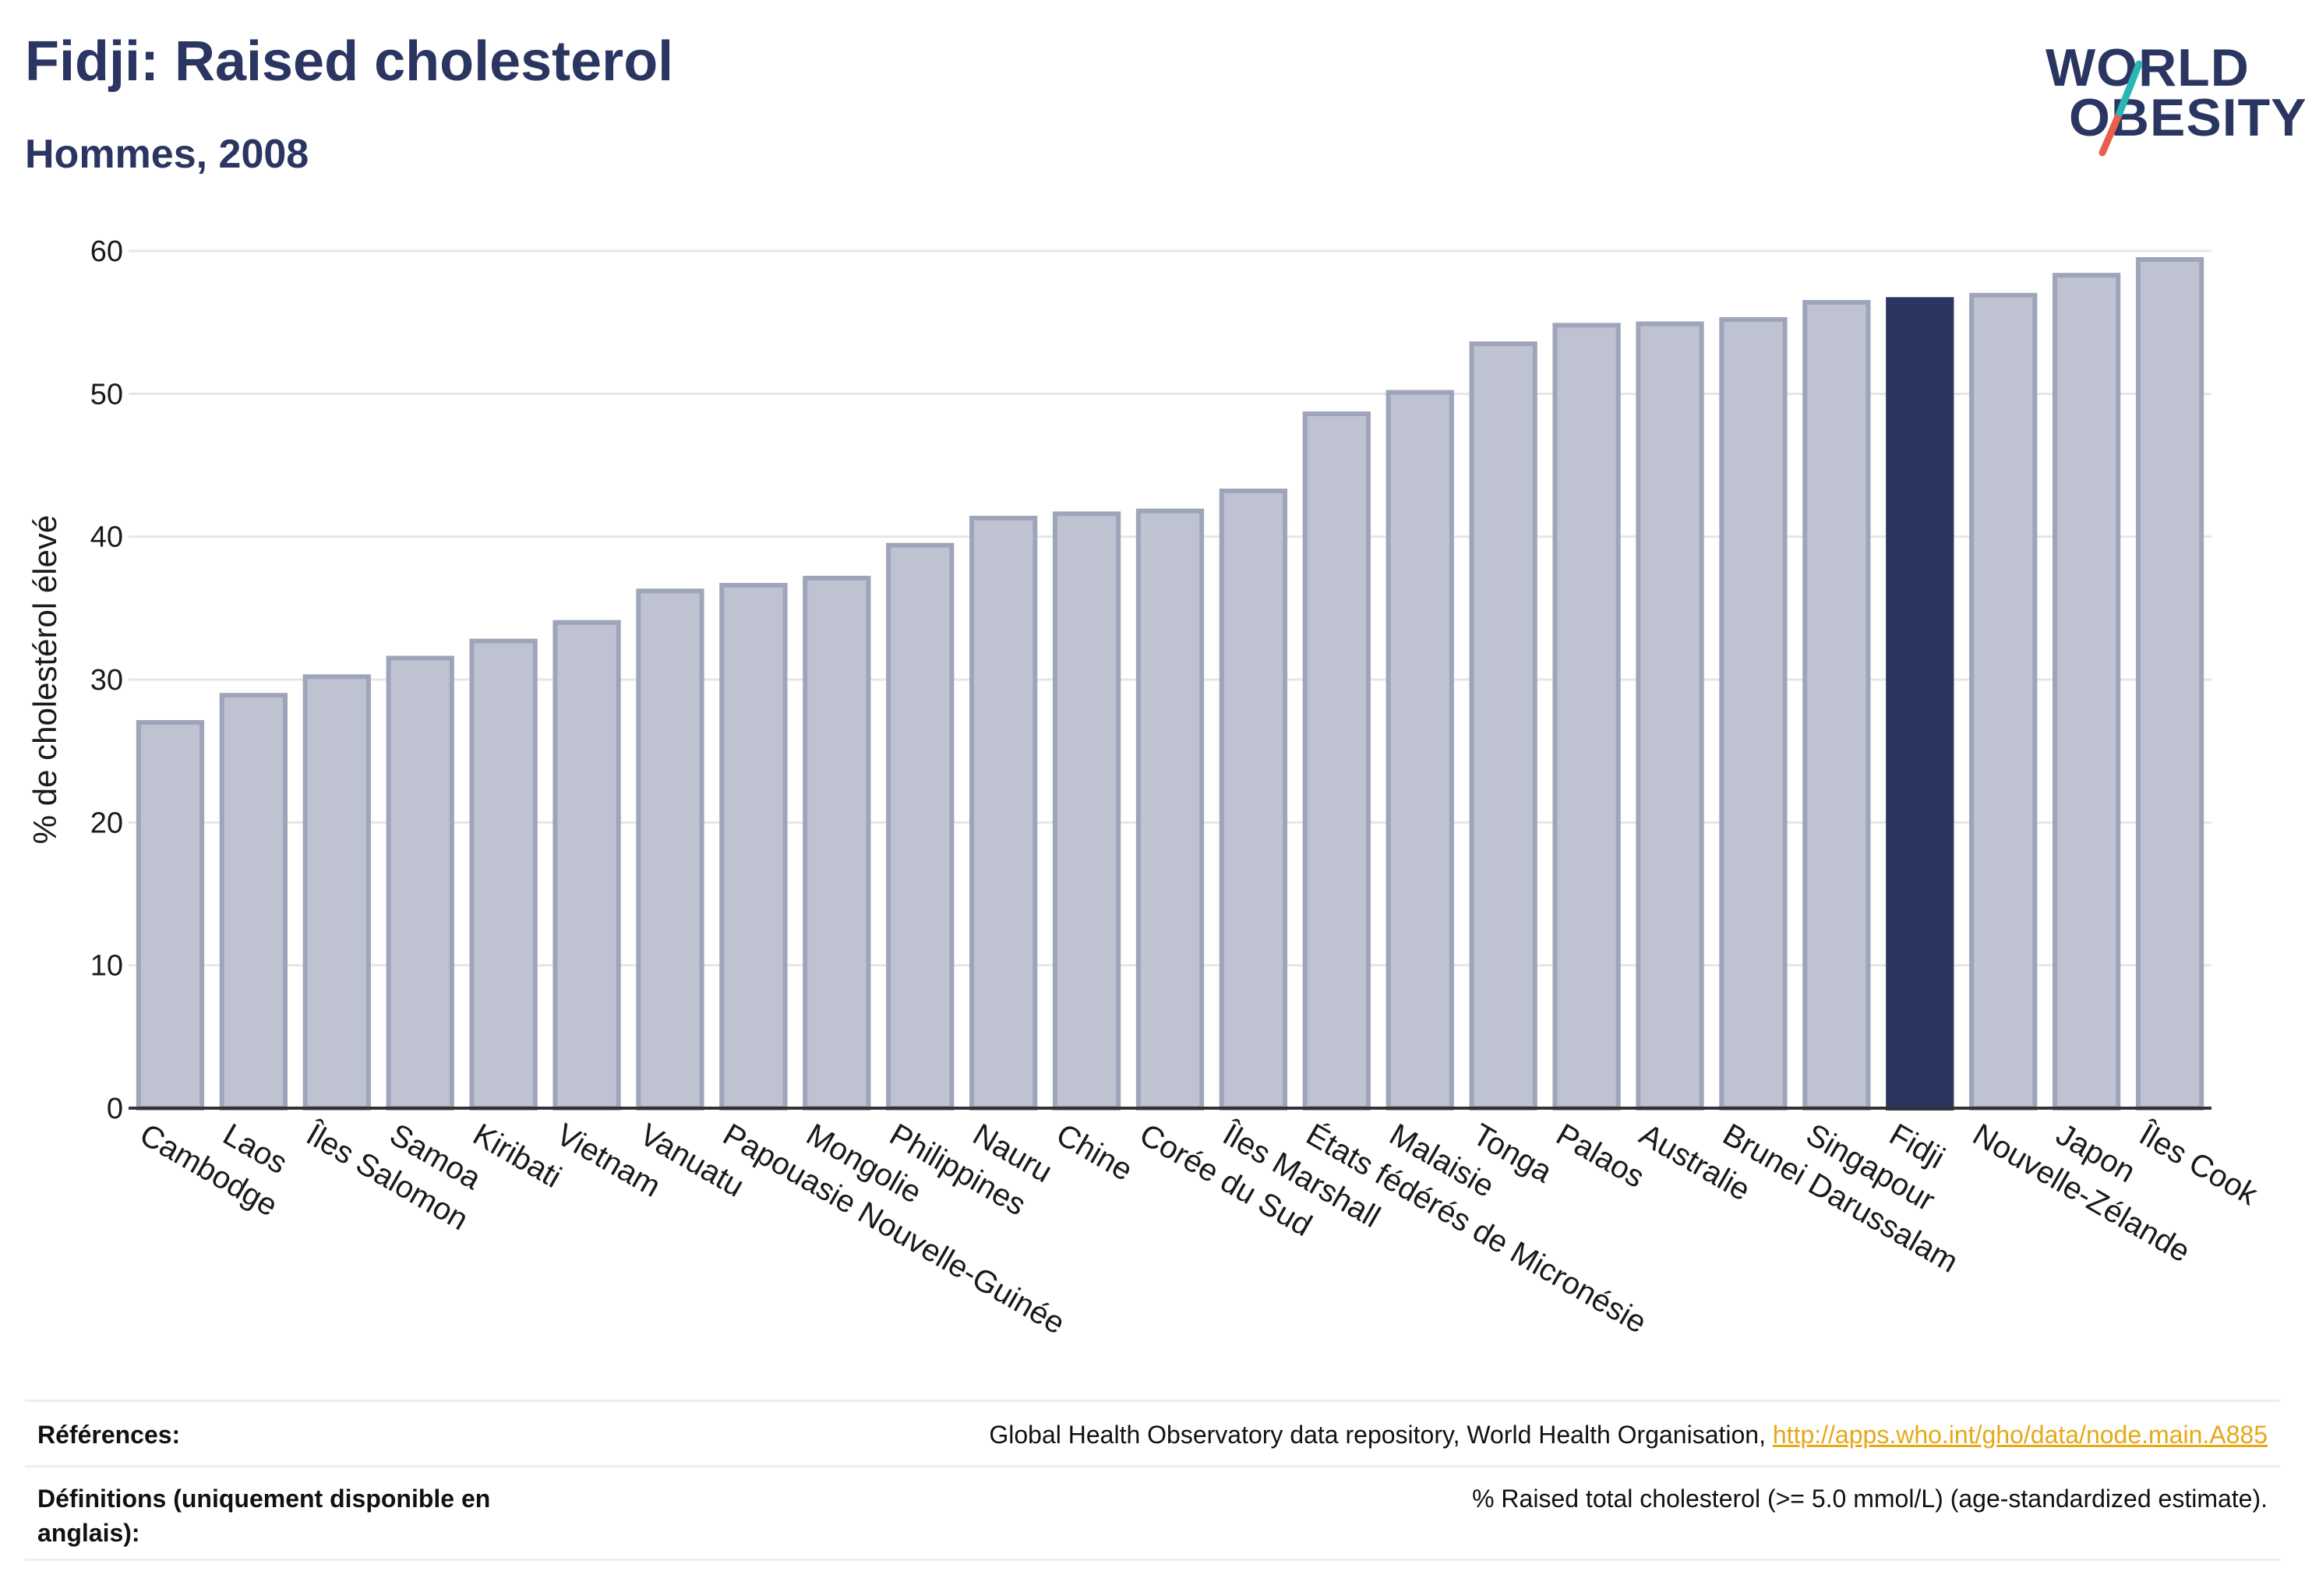 This screenshot has height=1596, width=2305. Describe the element at coordinates (167, 154) in the screenshot. I see `page-subtitle: Hommes, 2008` at that location.